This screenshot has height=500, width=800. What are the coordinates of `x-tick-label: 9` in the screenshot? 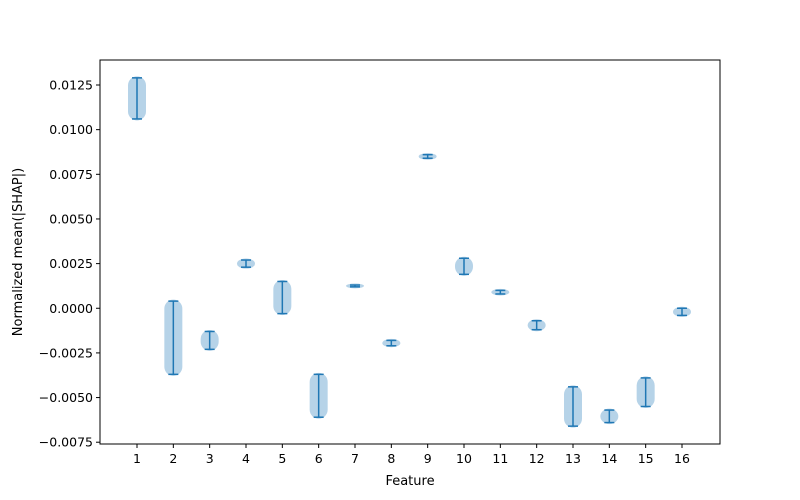 It's located at (428, 458).